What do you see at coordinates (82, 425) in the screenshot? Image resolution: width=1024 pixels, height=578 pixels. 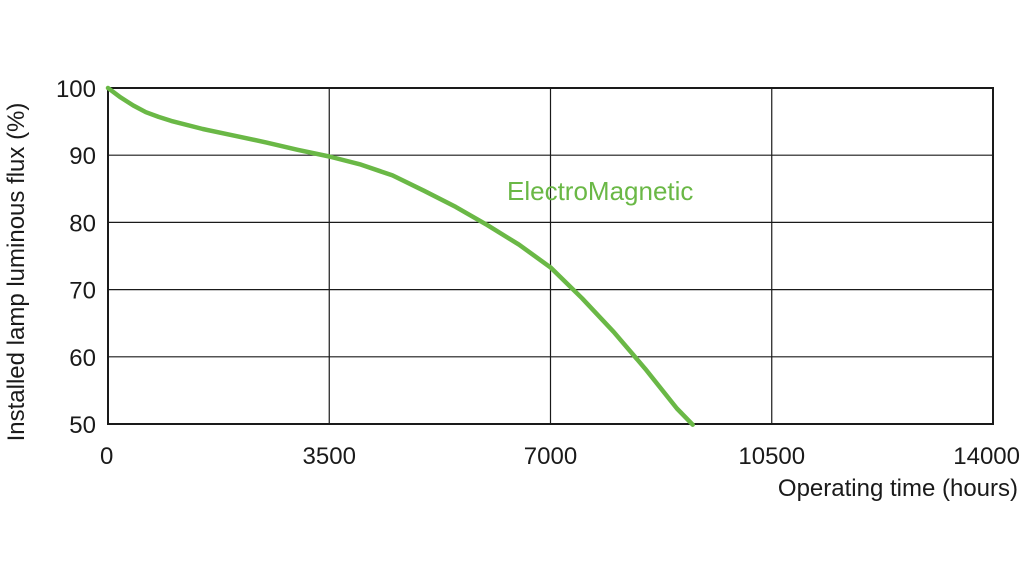 I see `y-tick-label: 50` at bounding box center [82, 425].